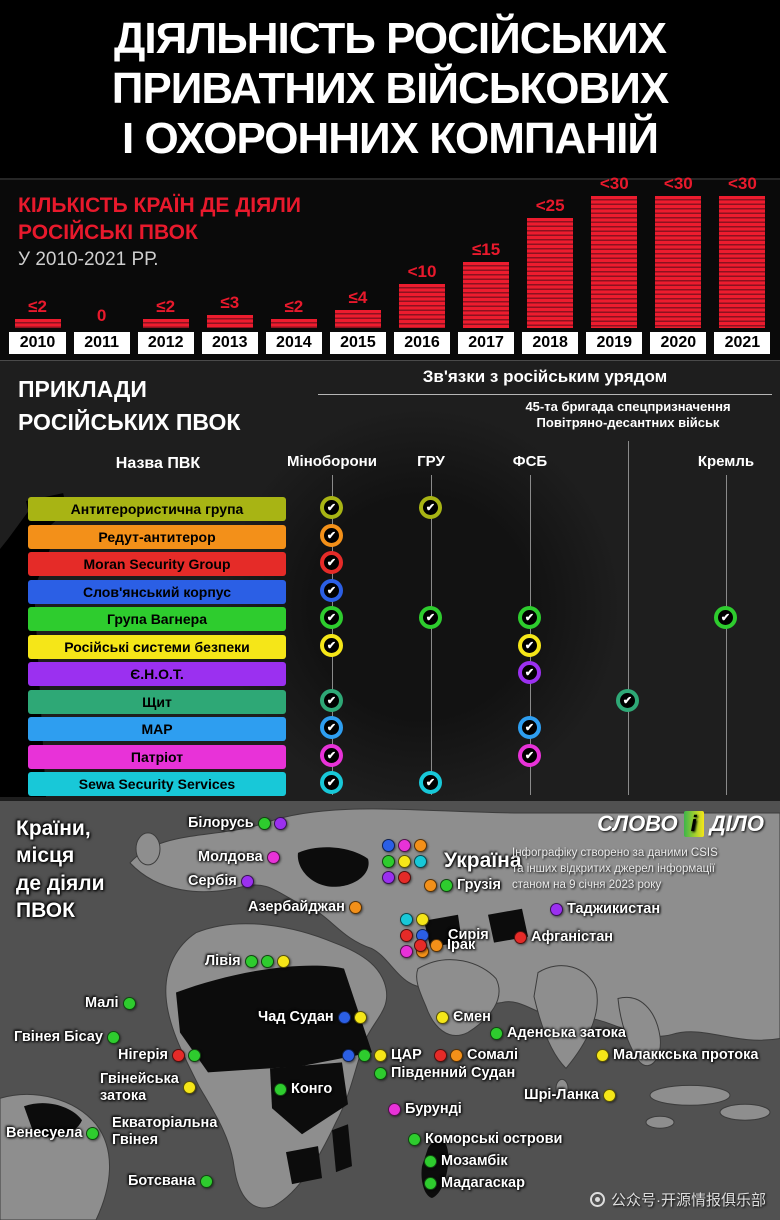 The height and width of the screenshot is (1220, 780). I want to click on watermark-icon, so click(597, 1199).